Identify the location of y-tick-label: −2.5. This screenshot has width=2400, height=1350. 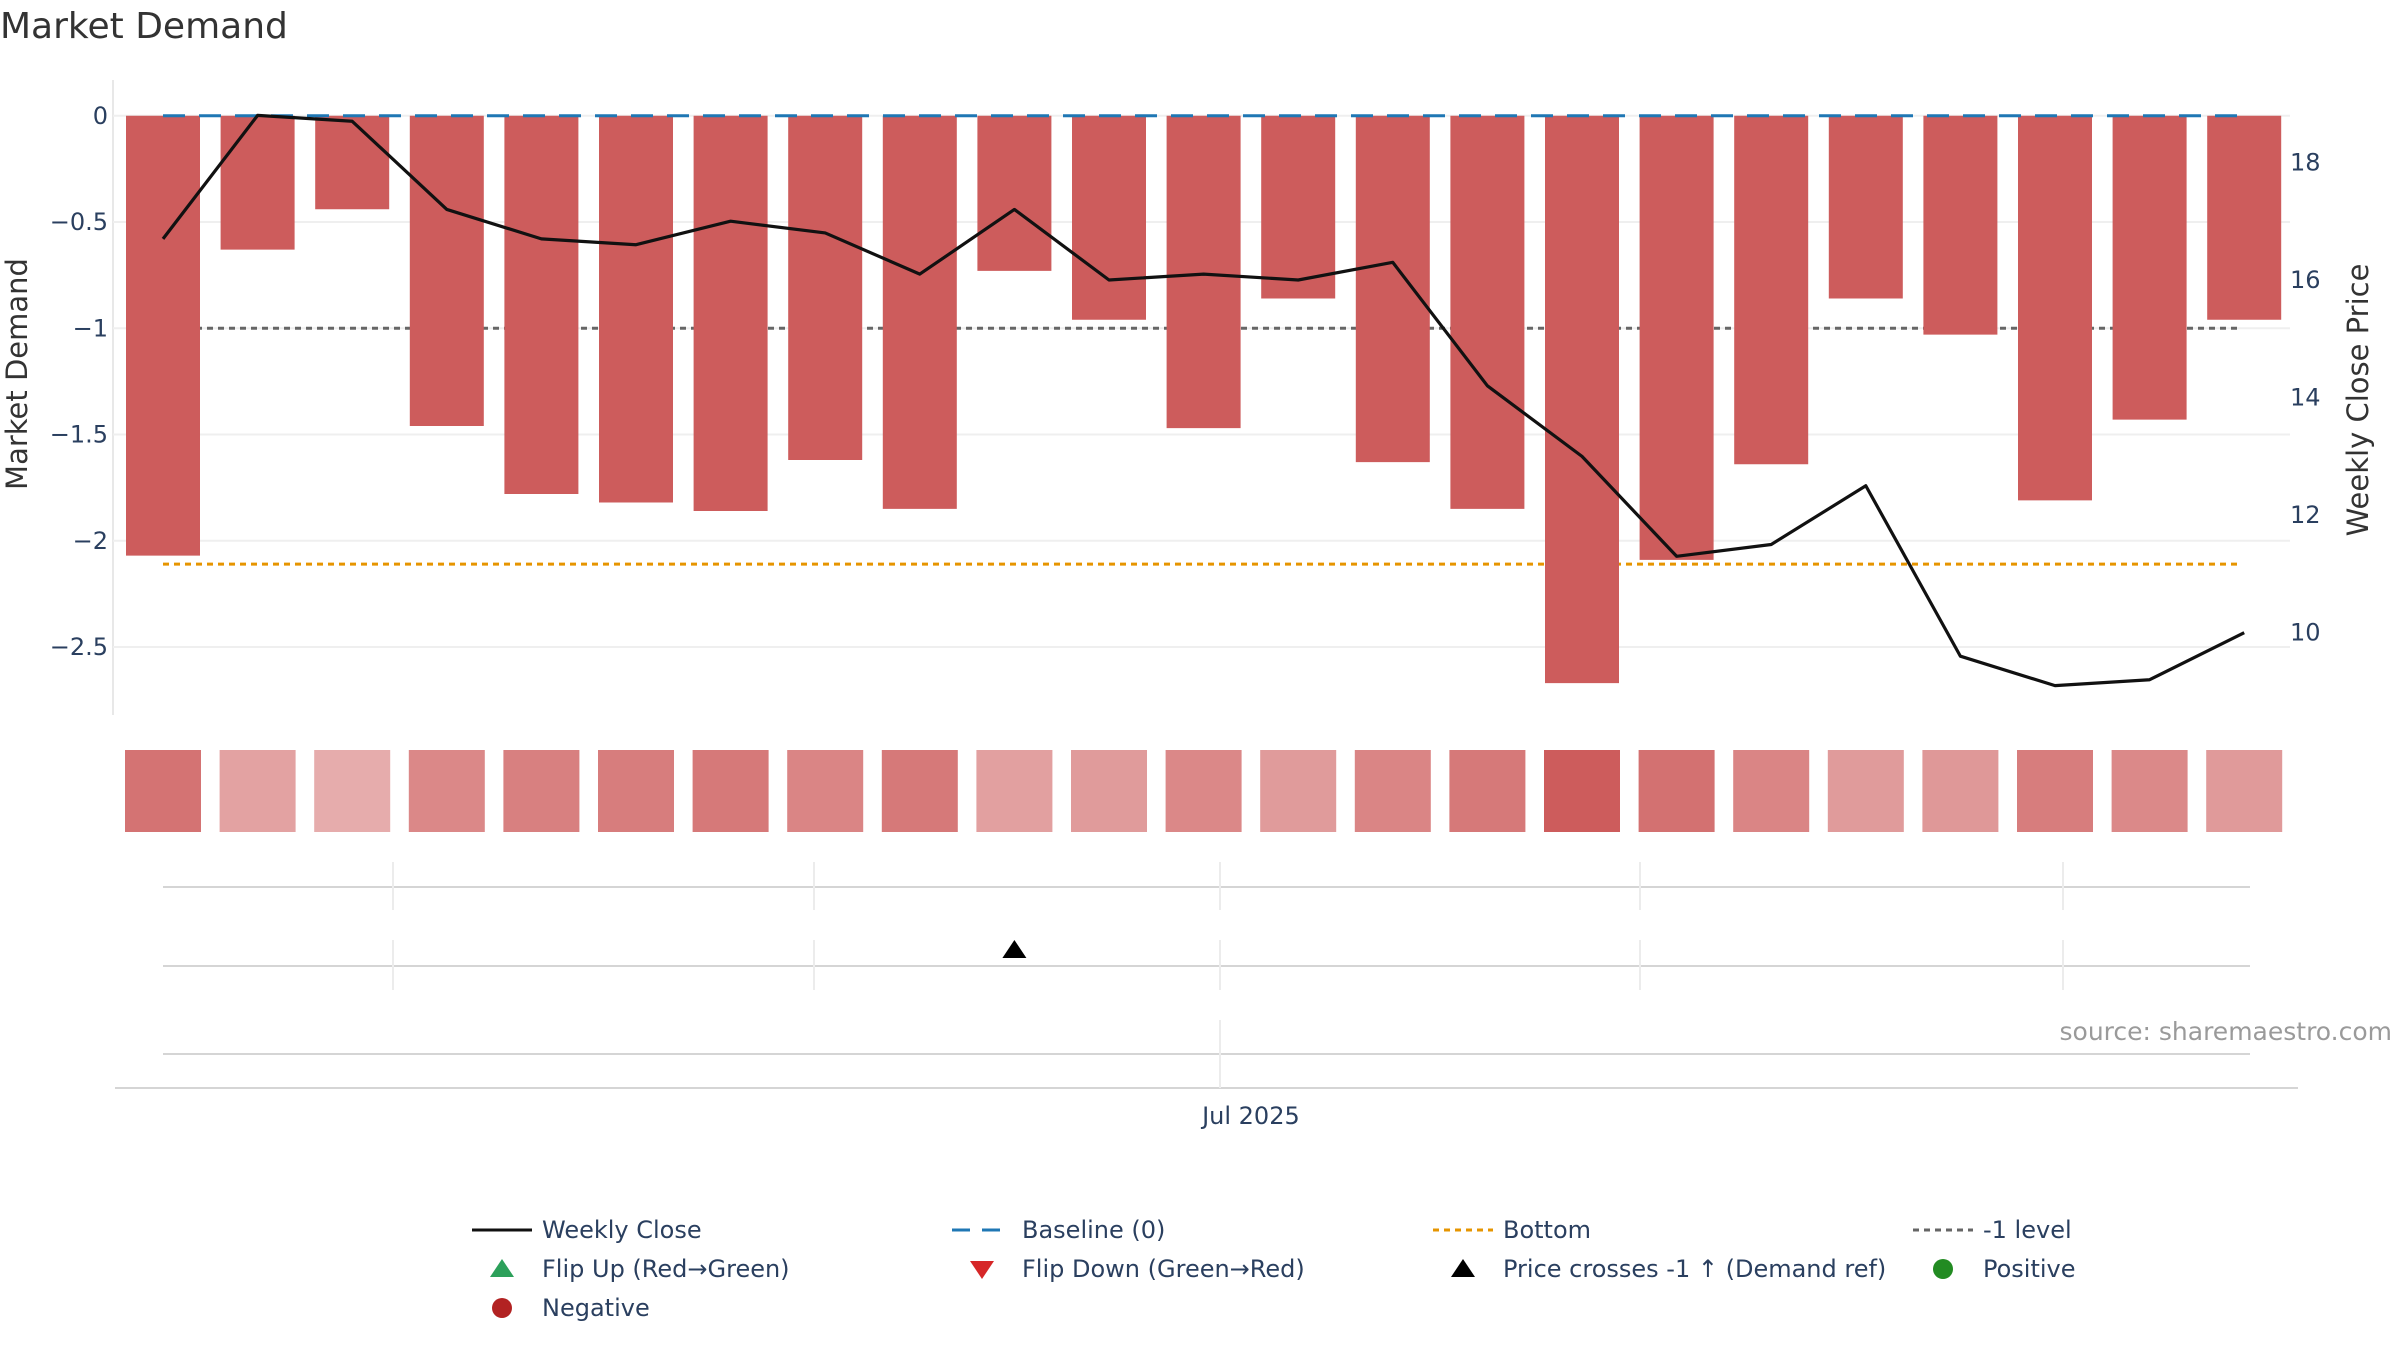
(79, 647).